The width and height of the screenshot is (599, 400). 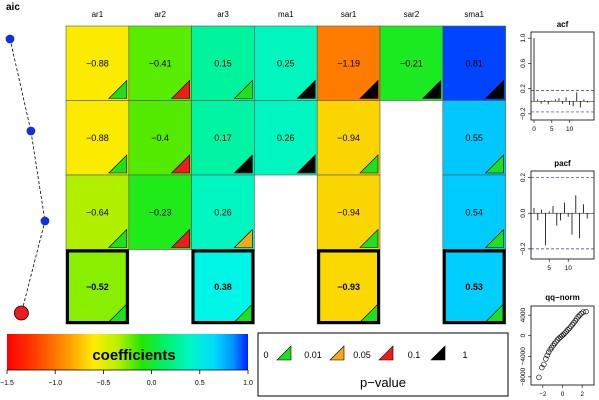 What do you see at coordinates (55, 383) in the screenshot?
I see `colorbar-tick-label: −1.0` at bounding box center [55, 383].